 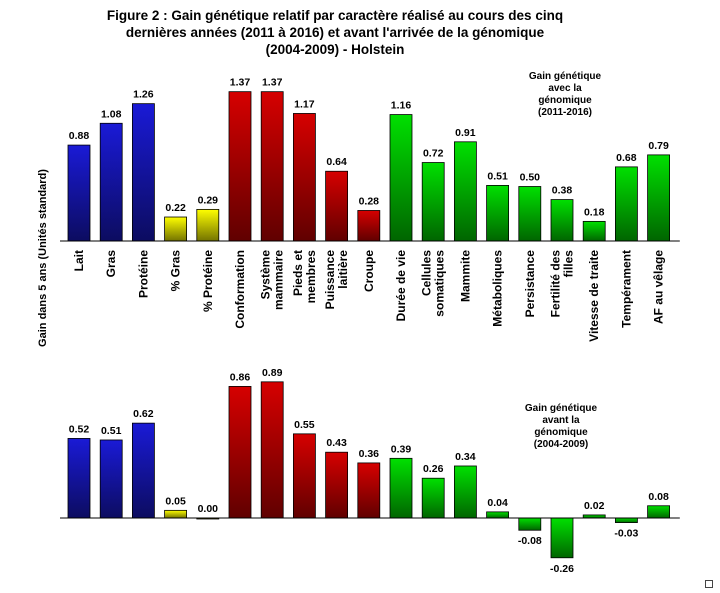 What do you see at coordinates (562, 284) in the screenshot?
I see `category-label-16: Fertilité desfilles` at bounding box center [562, 284].